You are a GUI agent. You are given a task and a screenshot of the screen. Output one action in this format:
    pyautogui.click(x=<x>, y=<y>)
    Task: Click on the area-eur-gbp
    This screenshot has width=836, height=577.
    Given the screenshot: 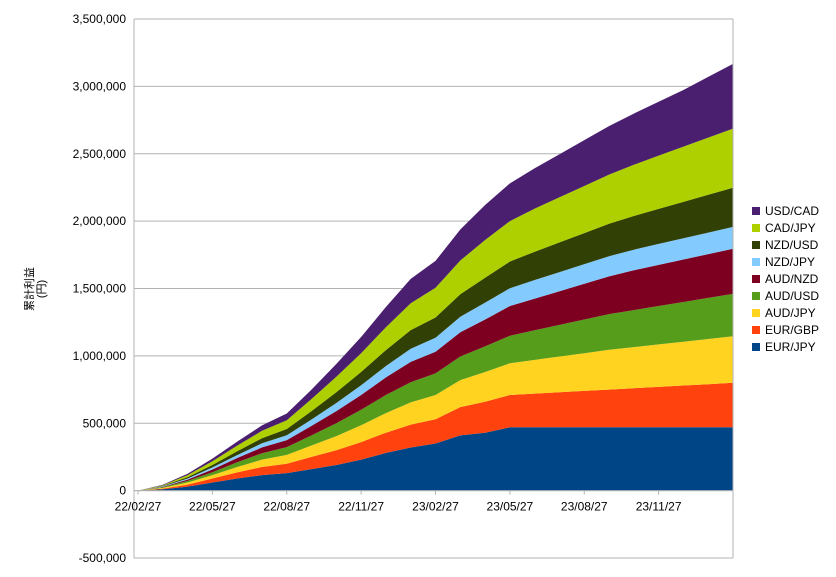 What is the action you would take?
    pyautogui.click(x=435, y=436)
    